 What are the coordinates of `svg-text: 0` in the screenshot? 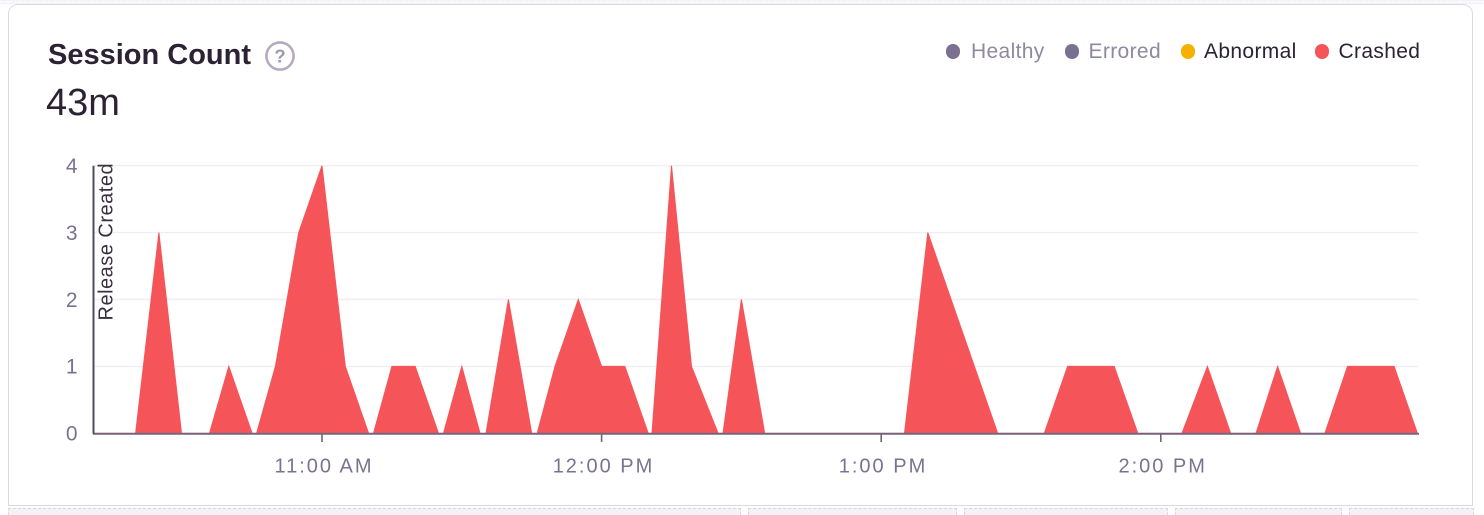 It's located at (72, 434).